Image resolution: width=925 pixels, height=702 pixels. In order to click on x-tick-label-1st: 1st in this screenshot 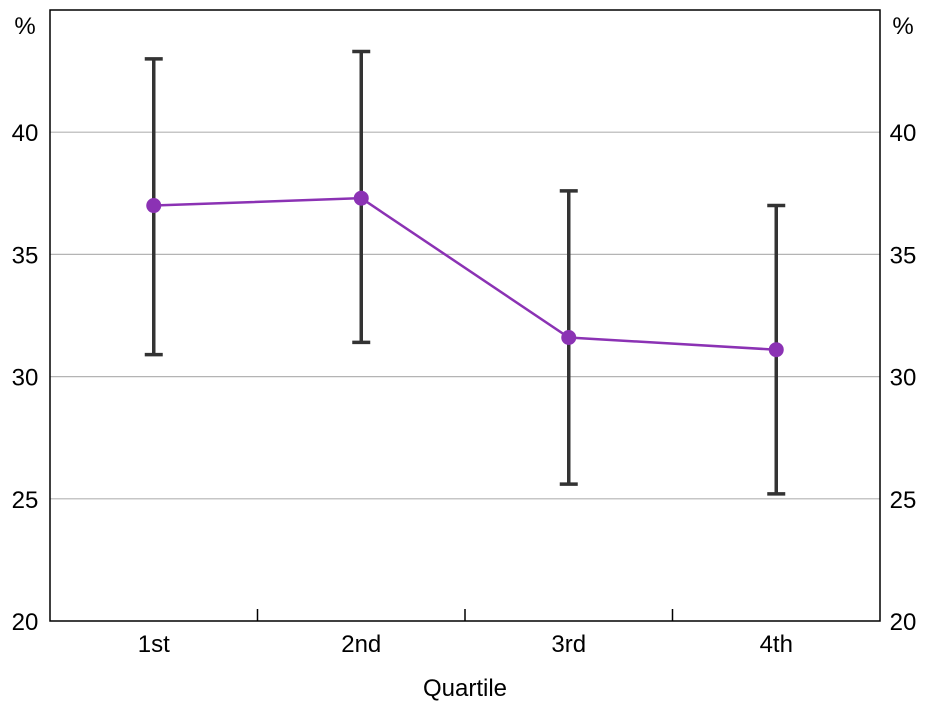, I will do `click(154, 644)`.